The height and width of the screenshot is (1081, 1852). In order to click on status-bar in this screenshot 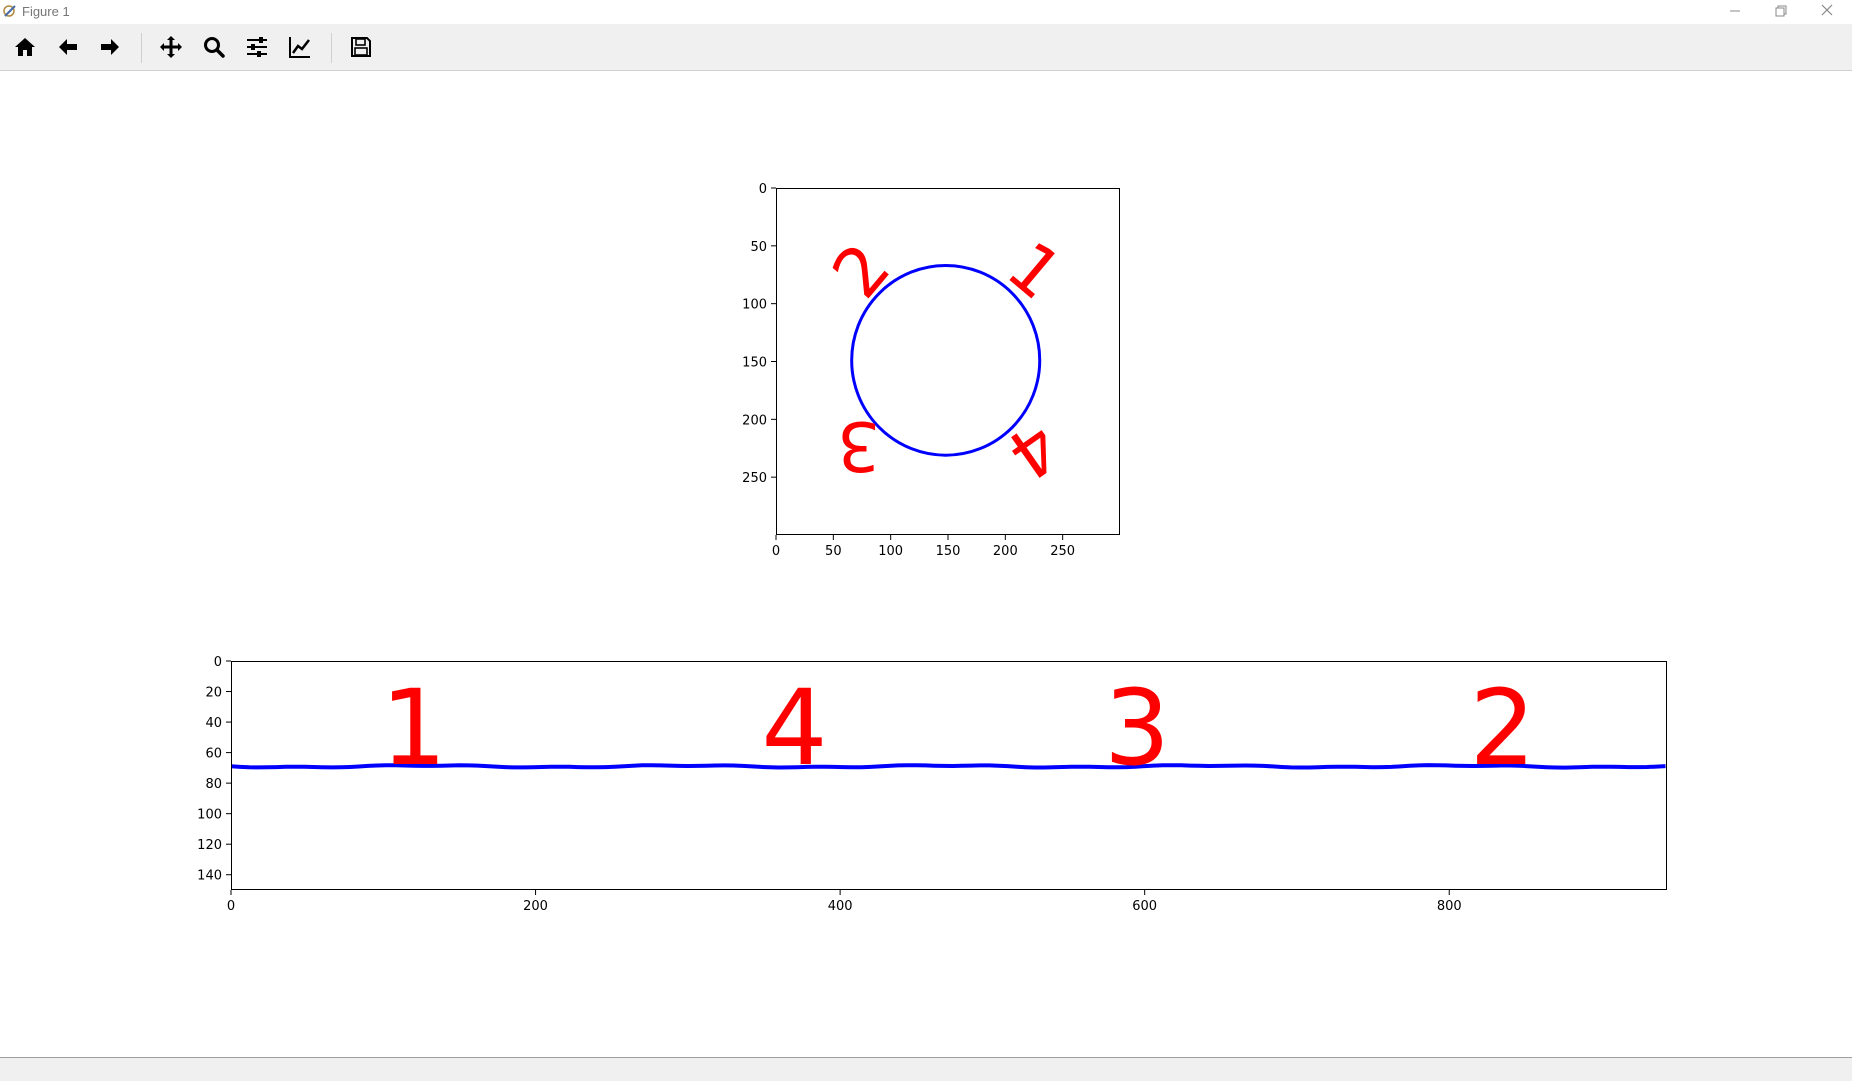, I will do `click(926, 1069)`.